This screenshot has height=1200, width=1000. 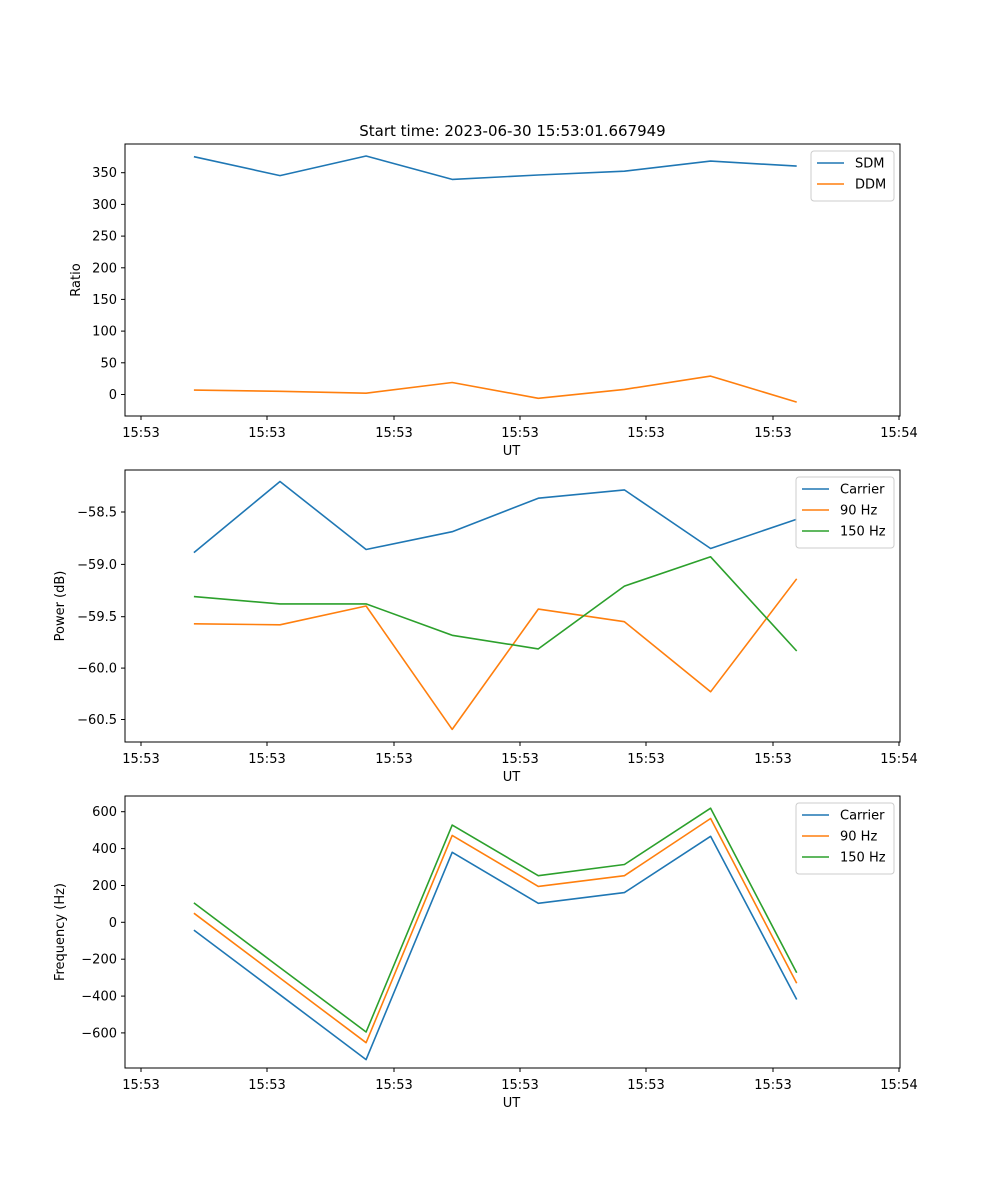 What do you see at coordinates (852, 176) in the screenshot?
I see `legend: SDM DDM` at bounding box center [852, 176].